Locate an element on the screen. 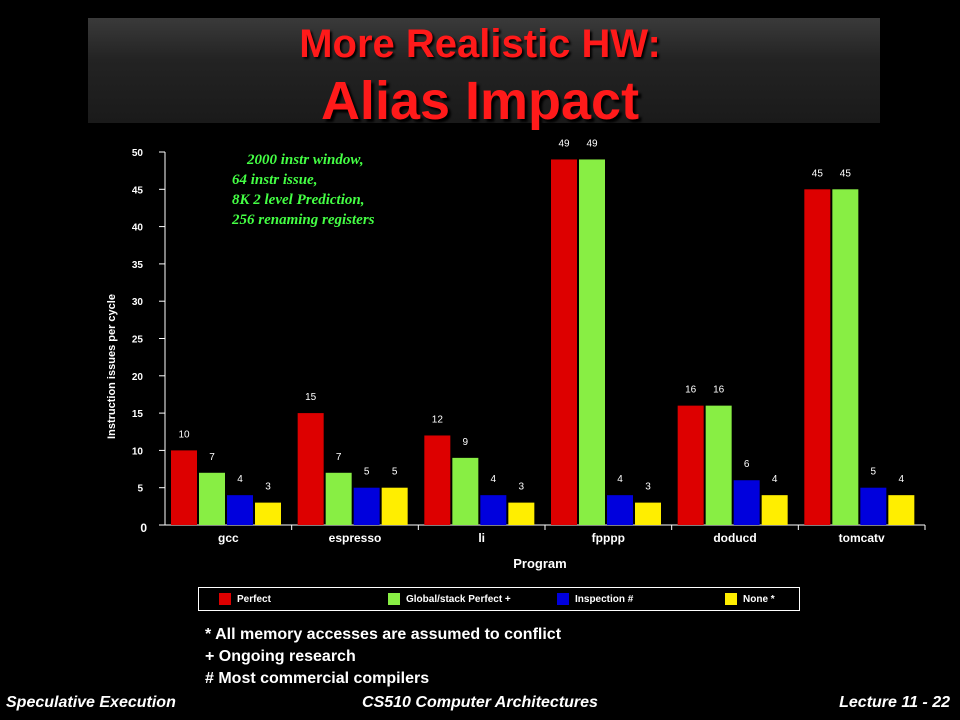  legend-label-perfect: Perfect is located at coordinates (254, 599).